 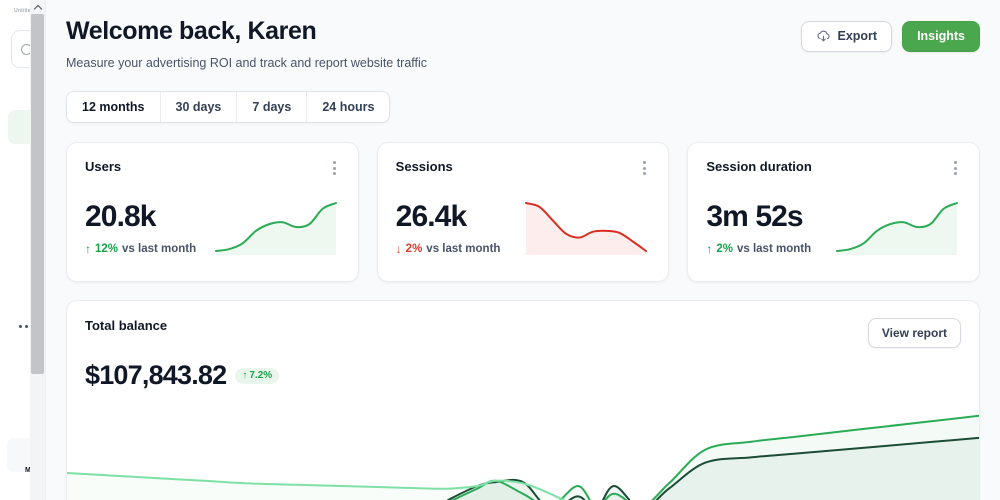 I want to click on sidebar-scrollbar, so click(x=37, y=250).